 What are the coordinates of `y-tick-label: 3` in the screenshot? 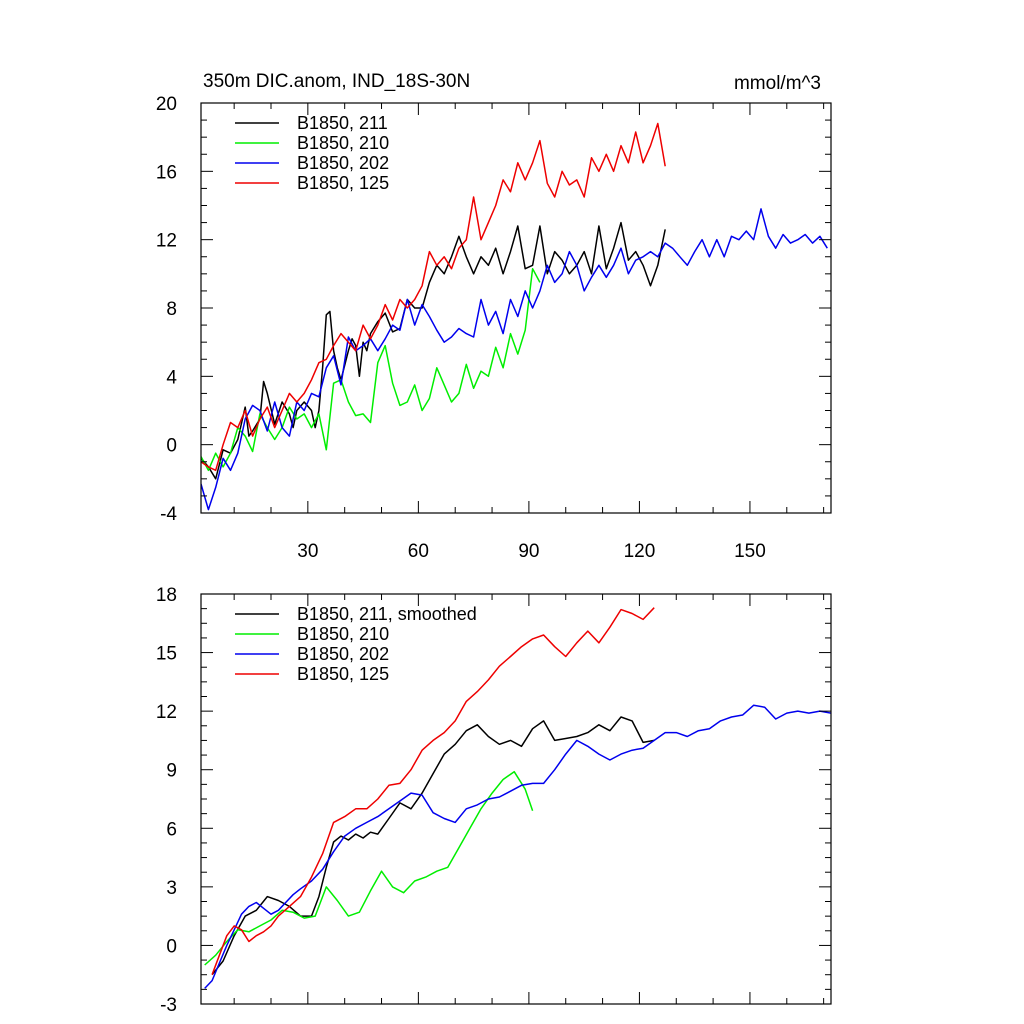 It's located at (171, 888).